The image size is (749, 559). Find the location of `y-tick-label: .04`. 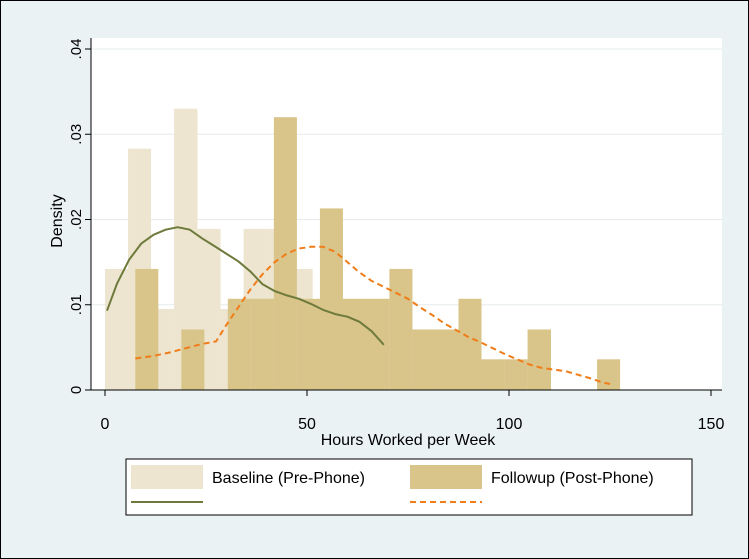

y-tick-label: .04 is located at coordinates (76, 49).